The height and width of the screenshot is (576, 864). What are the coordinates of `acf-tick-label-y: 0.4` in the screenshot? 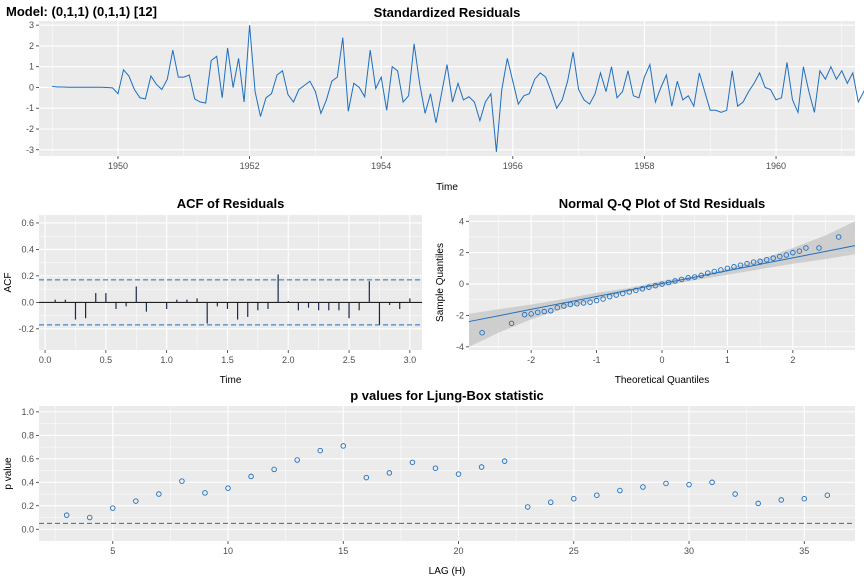 It's located at (27, 249).